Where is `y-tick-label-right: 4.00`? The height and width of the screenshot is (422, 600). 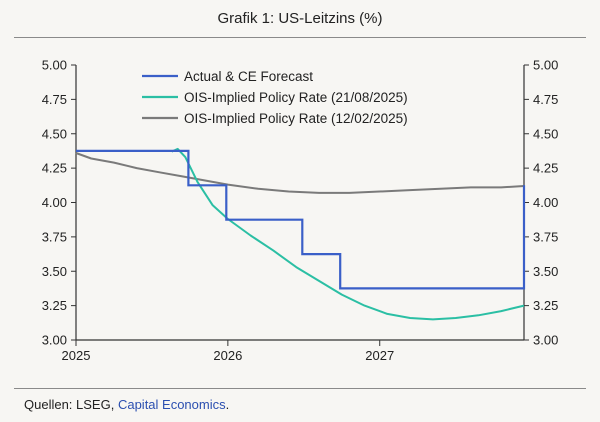 y-tick-label-right: 4.00 is located at coordinates (545, 202).